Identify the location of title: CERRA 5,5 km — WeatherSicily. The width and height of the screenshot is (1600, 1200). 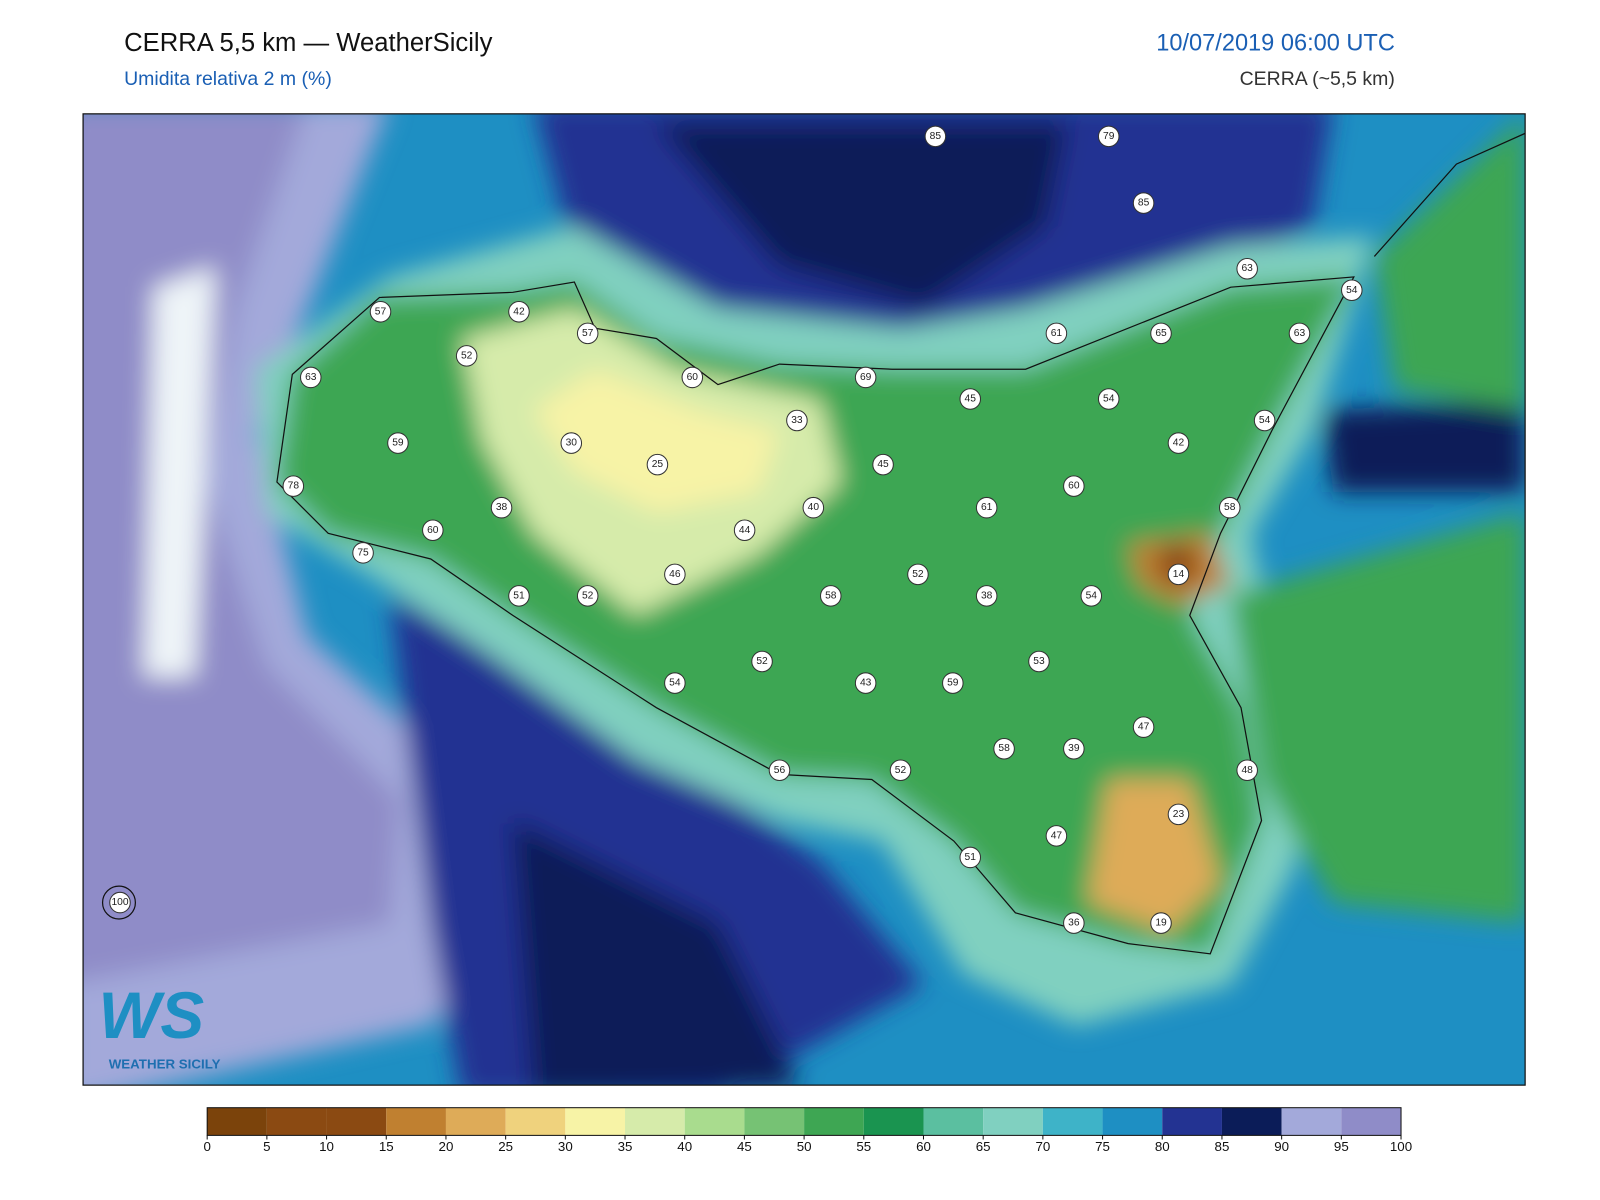
(308, 43).